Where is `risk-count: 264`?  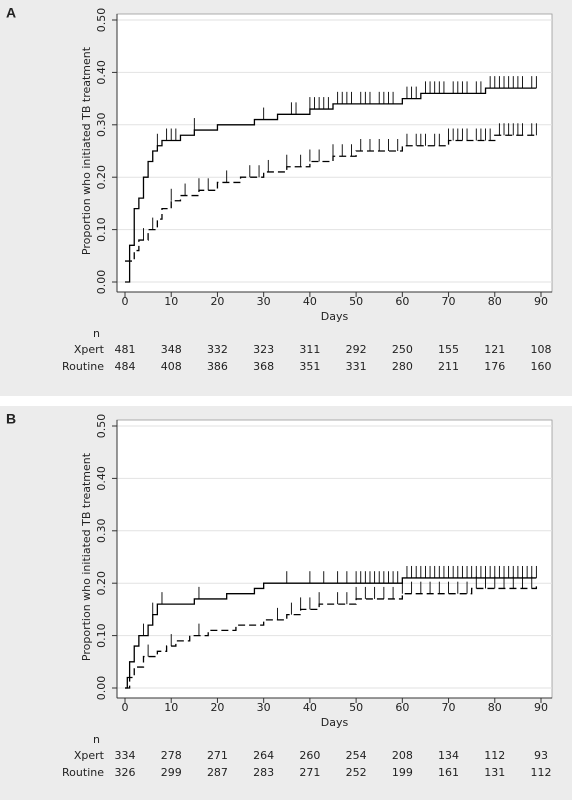
risk-count: 264 is located at coordinates (263, 755).